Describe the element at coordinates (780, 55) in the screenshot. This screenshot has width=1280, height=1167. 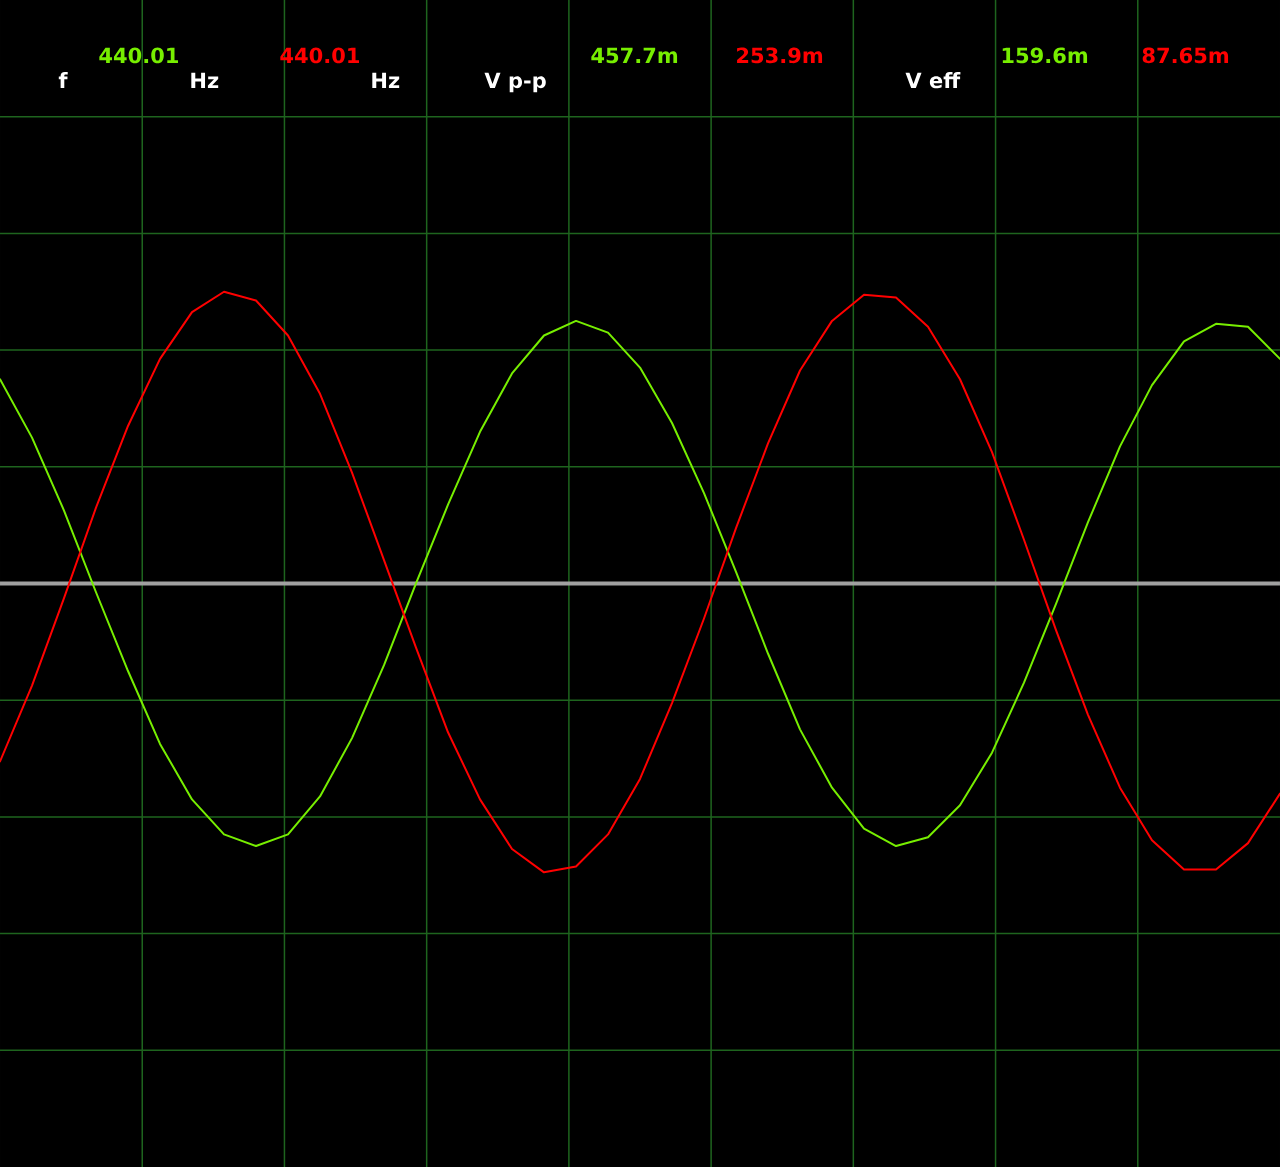
I see `text: 253.9m` at that location.